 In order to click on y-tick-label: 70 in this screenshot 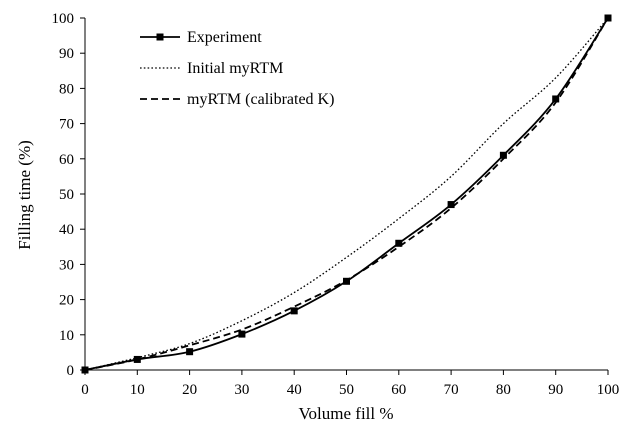, I will do `click(66, 125)`.